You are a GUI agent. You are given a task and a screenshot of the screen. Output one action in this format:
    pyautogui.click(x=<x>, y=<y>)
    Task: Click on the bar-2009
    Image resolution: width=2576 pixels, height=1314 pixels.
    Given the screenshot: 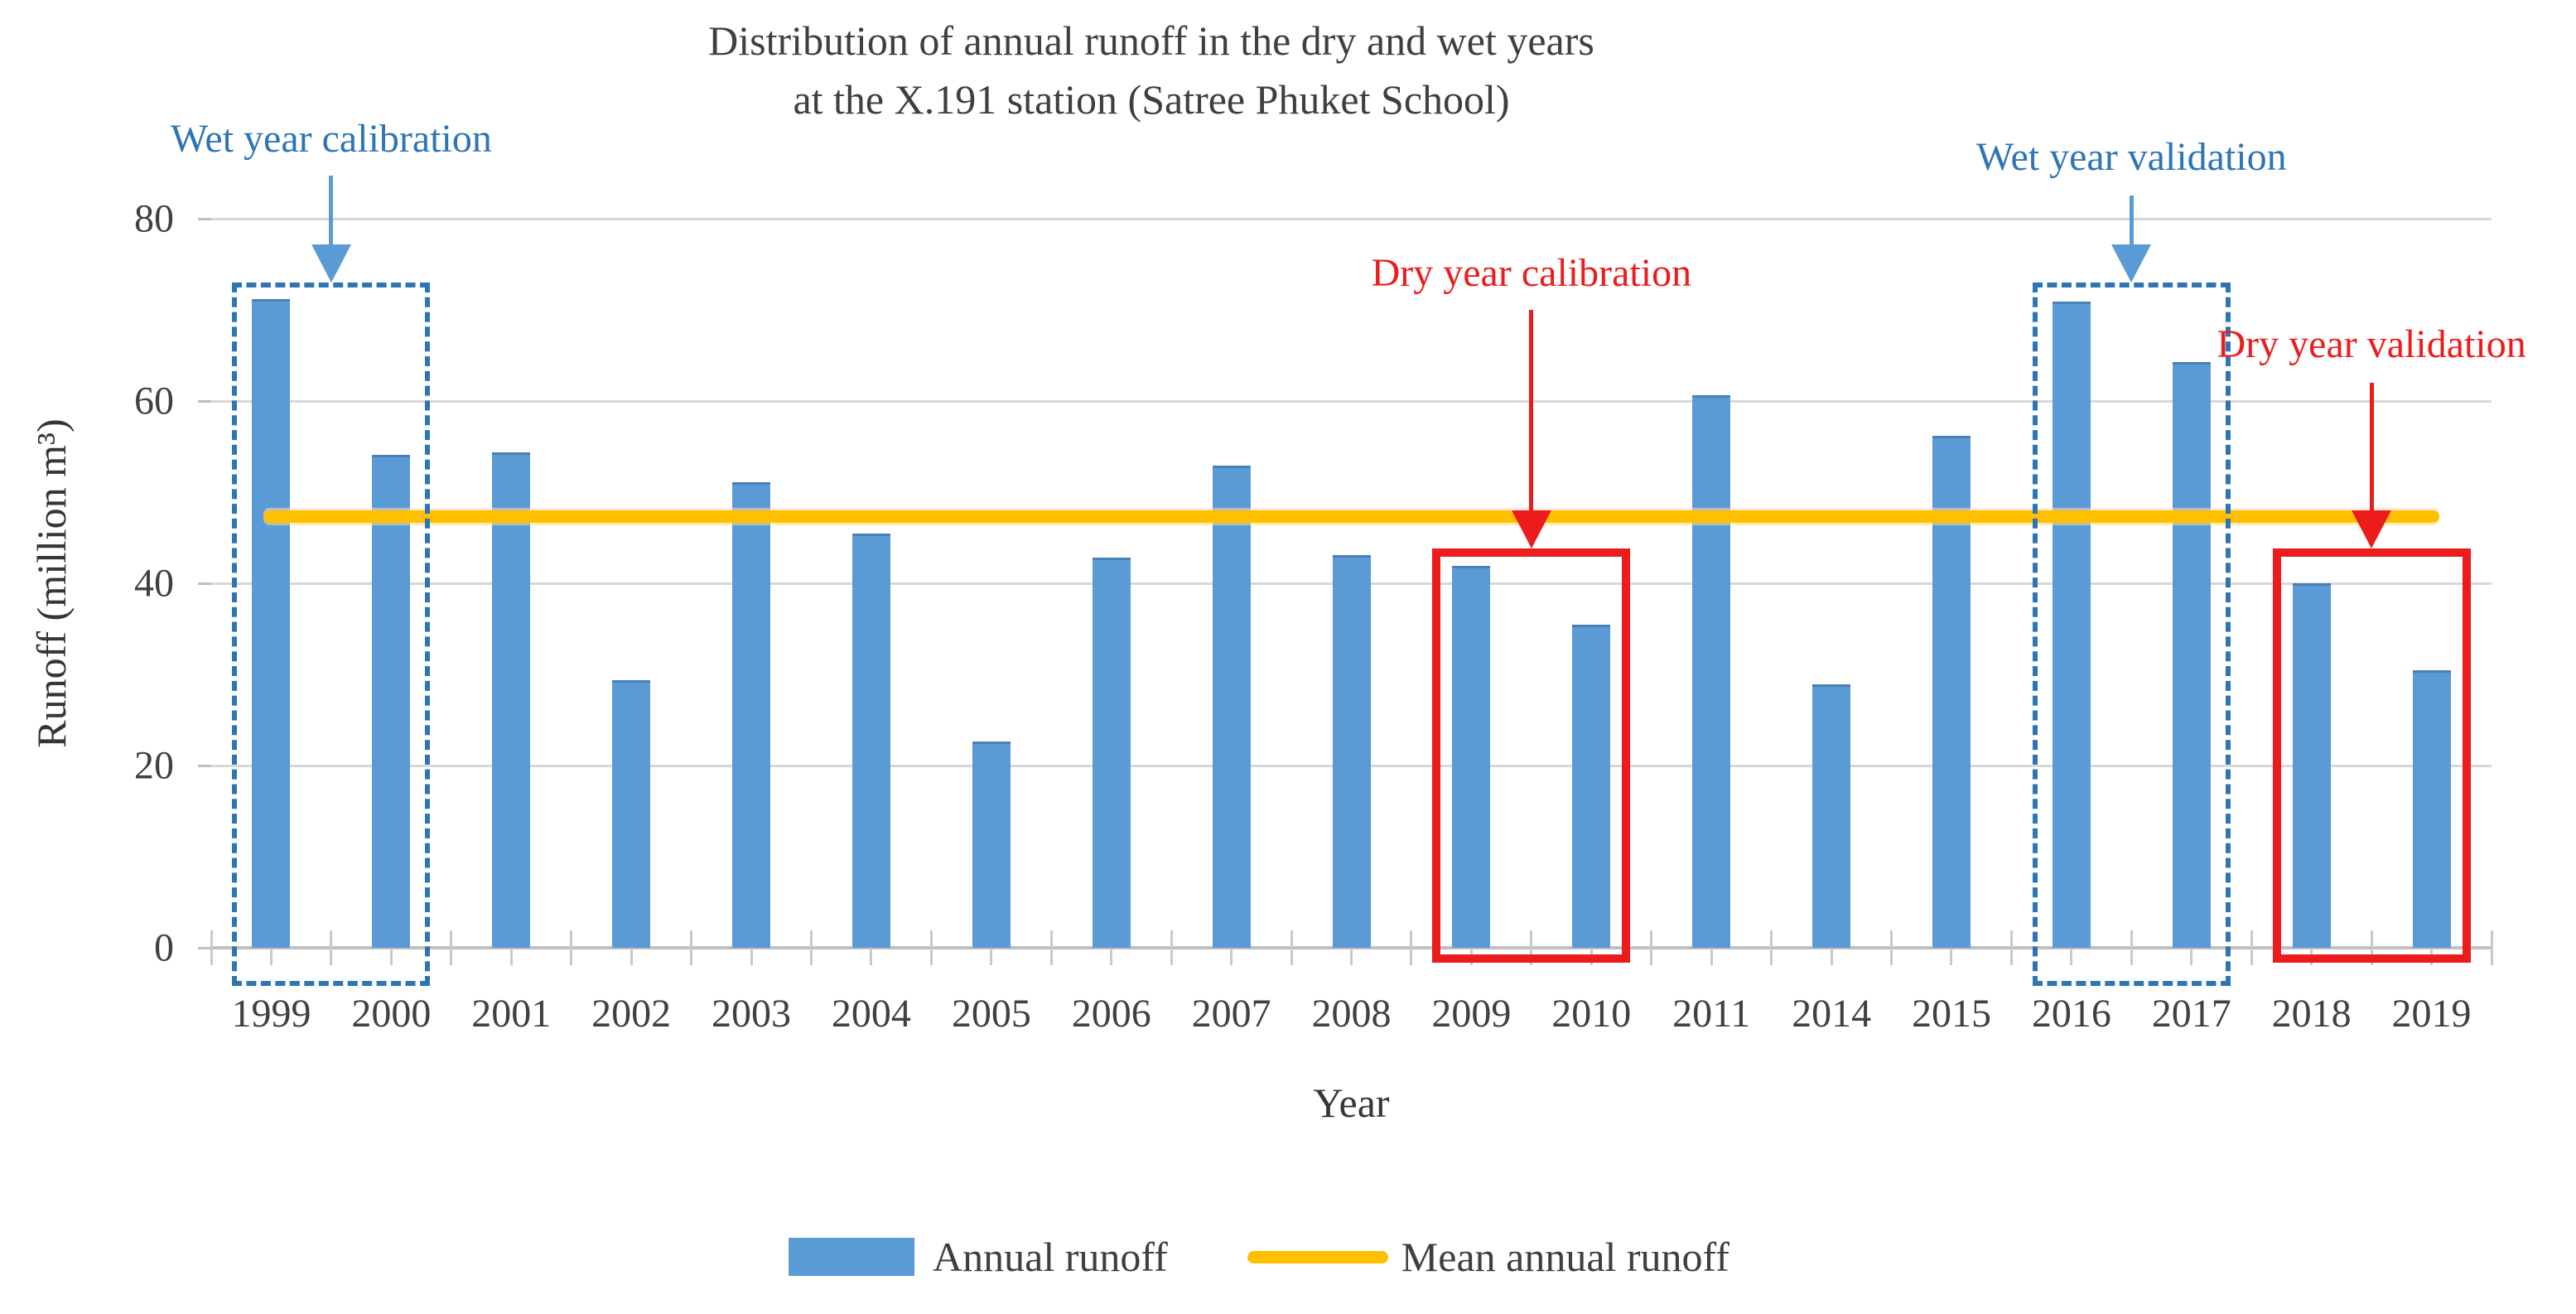 What is the action you would take?
    pyautogui.click(x=1471, y=757)
    